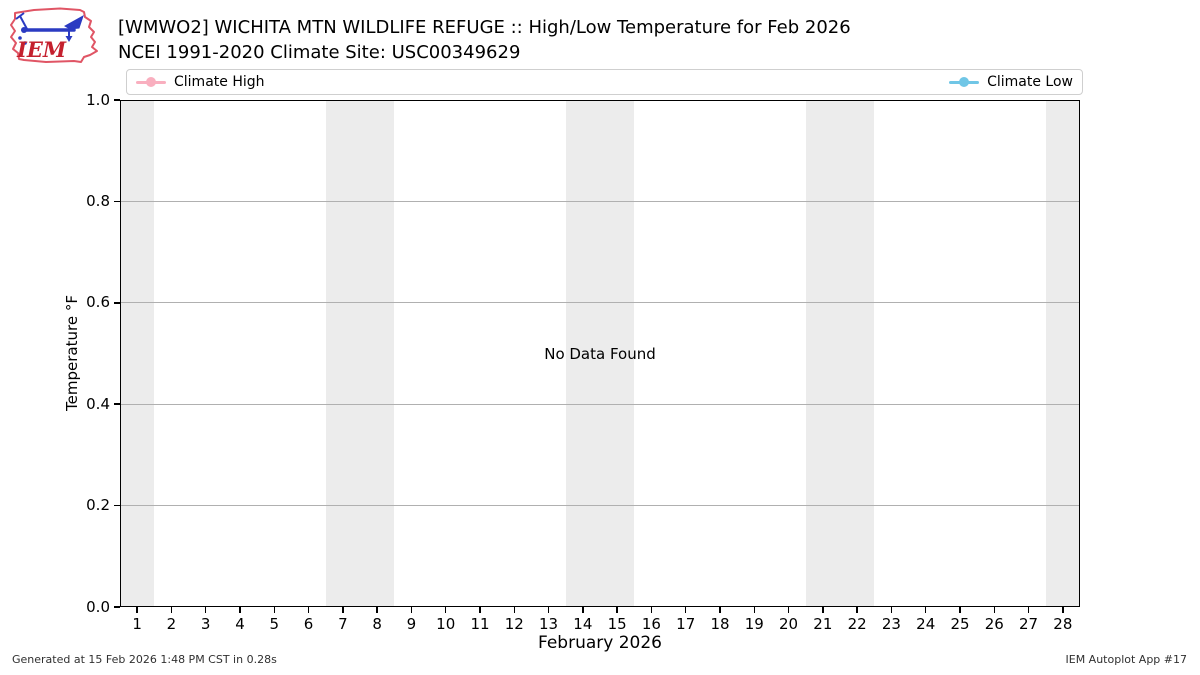 The height and width of the screenshot is (675, 1200). What do you see at coordinates (446, 624) in the screenshot?
I see `x-tick-label: 10` at bounding box center [446, 624].